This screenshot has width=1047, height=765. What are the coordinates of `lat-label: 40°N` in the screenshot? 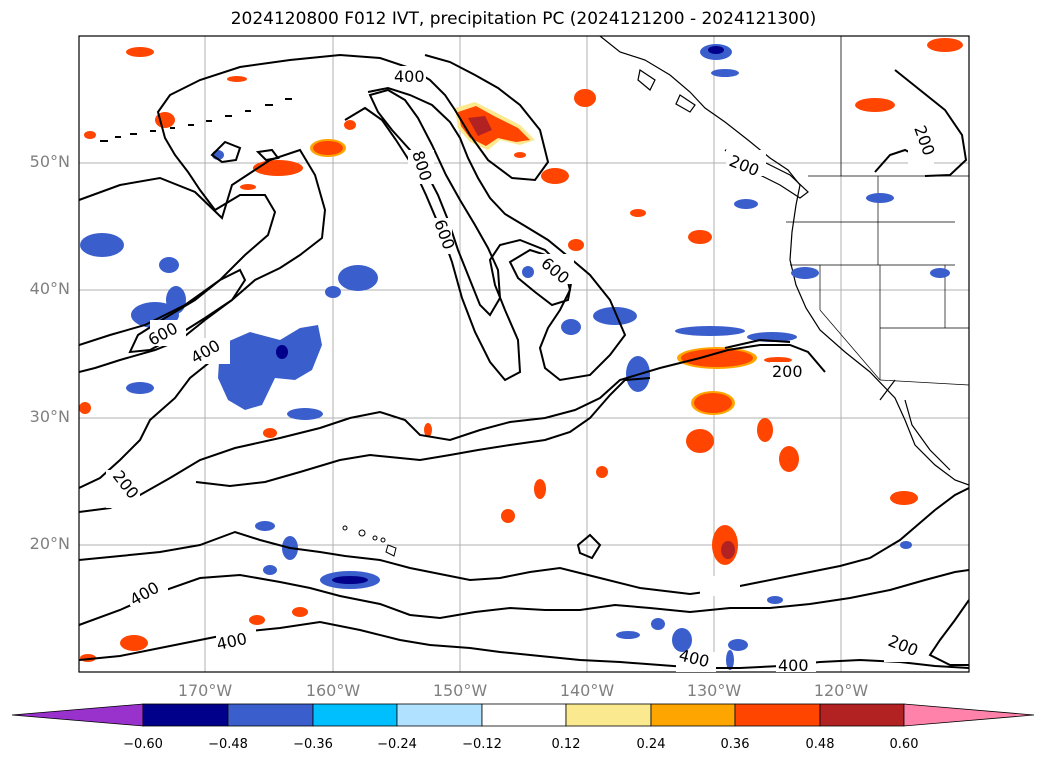 It's located at (49, 288).